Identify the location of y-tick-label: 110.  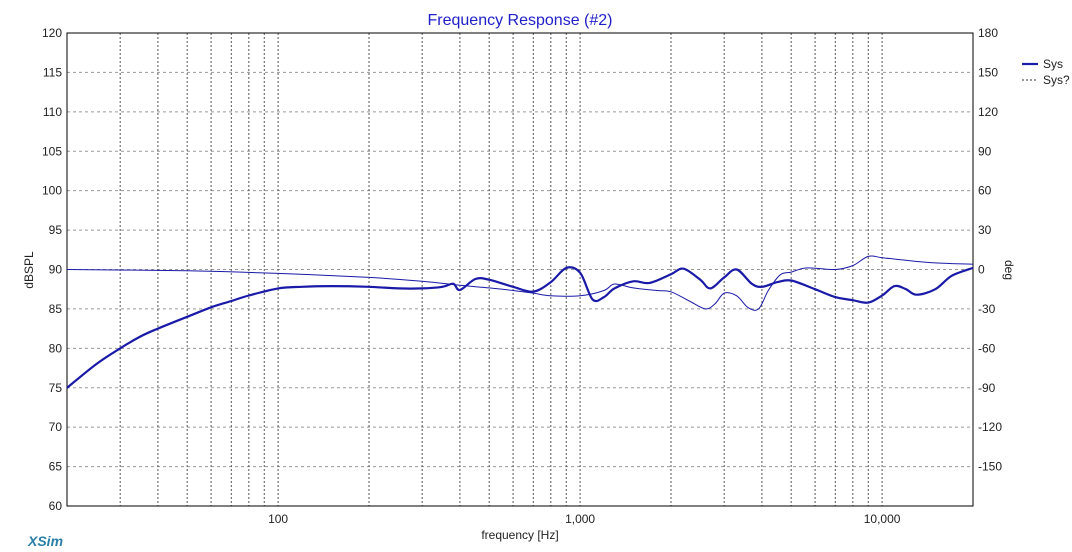
(52, 112).